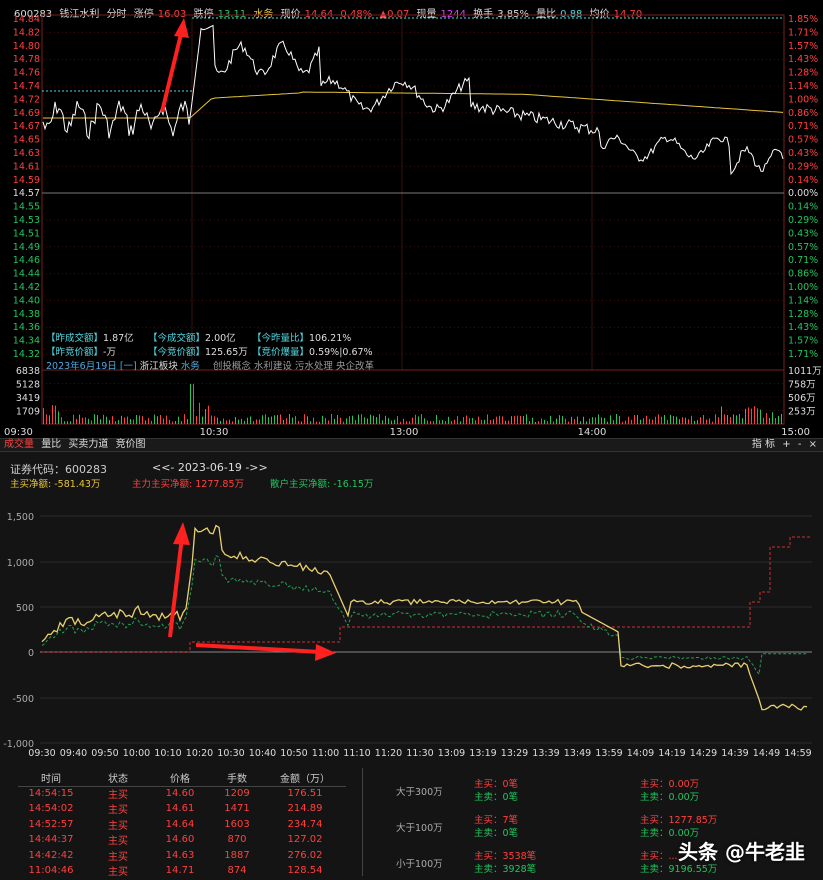 This screenshot has width=823, height=880. I want to click on price-tick: 14.49, so click(26, 247).